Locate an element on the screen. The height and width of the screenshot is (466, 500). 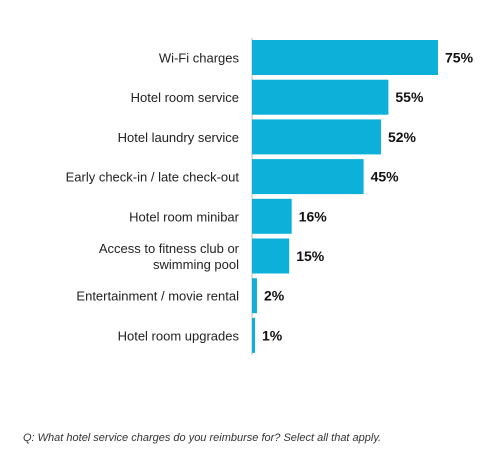
value-label-2: 52% is located at coordinates (402, 137).